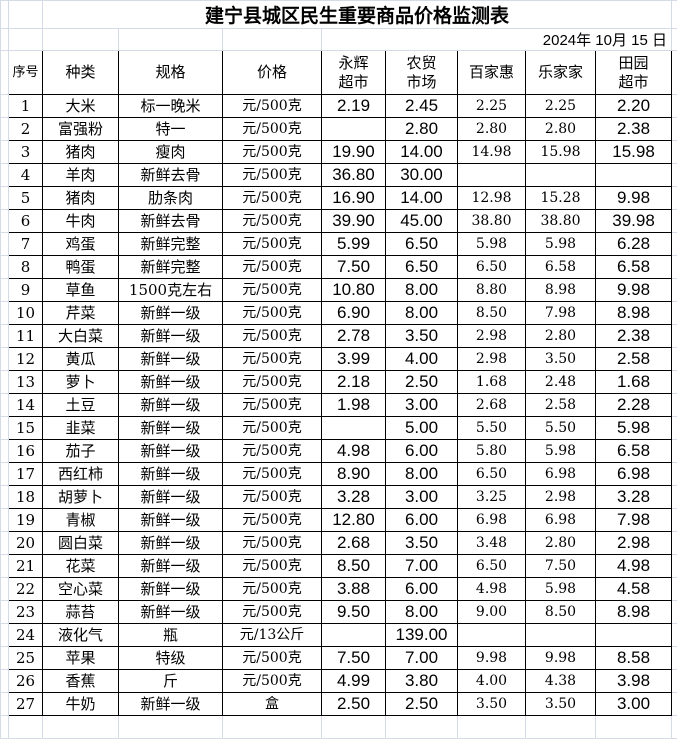  What do you see at coordinates (422, 635) in the screenshot?
I see `cell-nongmao: 139.00` at bounding box center [422, 635].